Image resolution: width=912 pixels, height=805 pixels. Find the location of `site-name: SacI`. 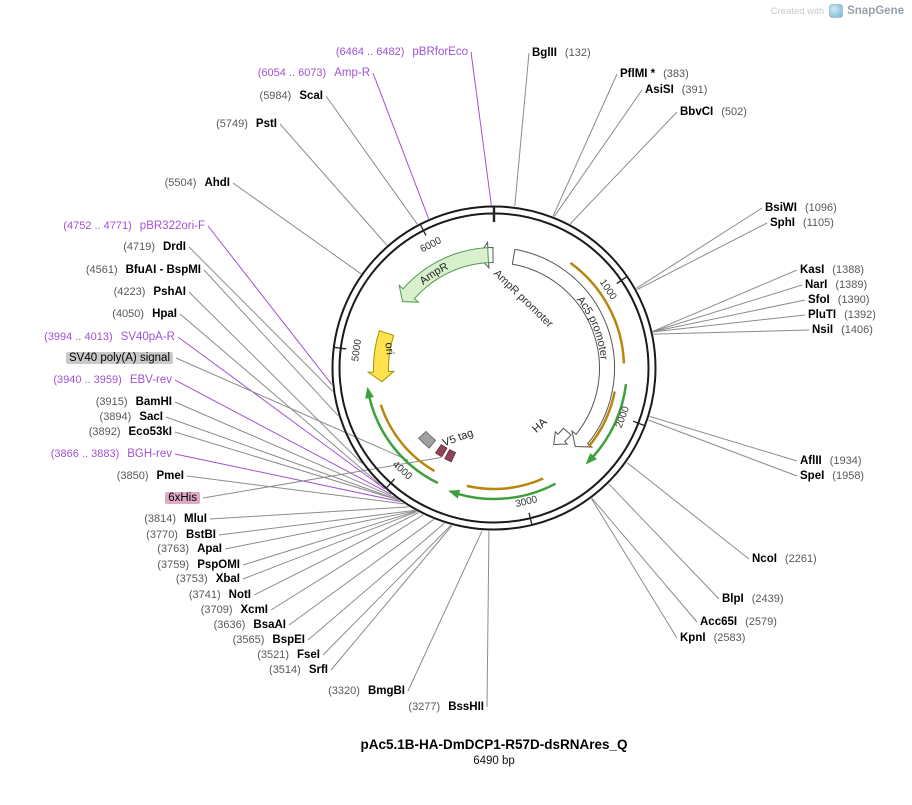

site-name: SacI is located at coordinates (151, 417).